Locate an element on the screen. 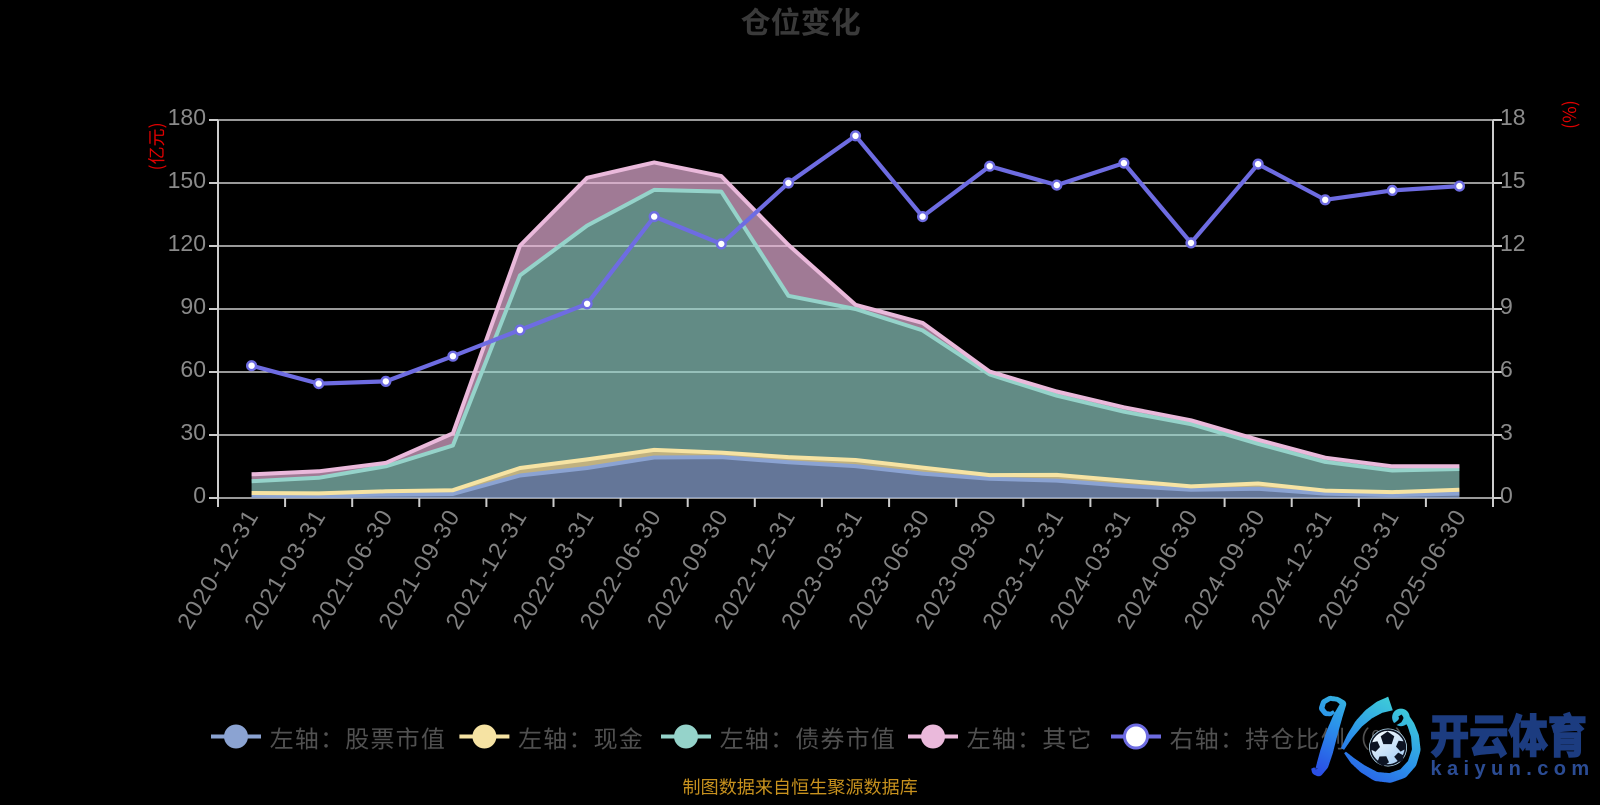  svg-text: 18 is located at coordinates (1513, 117).